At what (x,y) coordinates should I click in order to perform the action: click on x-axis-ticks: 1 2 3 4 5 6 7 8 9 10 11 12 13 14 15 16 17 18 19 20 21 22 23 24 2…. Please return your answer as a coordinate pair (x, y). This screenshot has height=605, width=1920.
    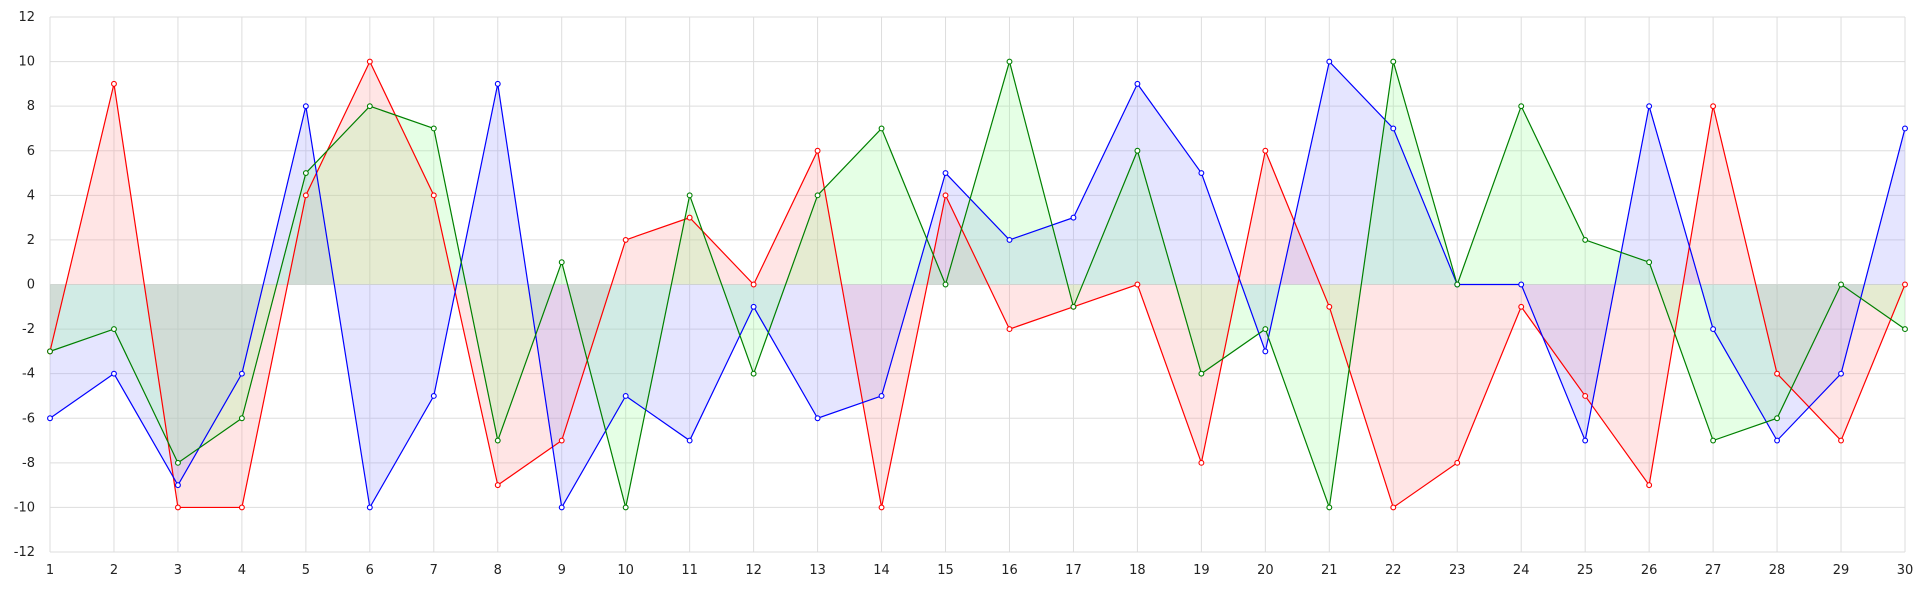
    Looking at the image, I should click on (979, 570).